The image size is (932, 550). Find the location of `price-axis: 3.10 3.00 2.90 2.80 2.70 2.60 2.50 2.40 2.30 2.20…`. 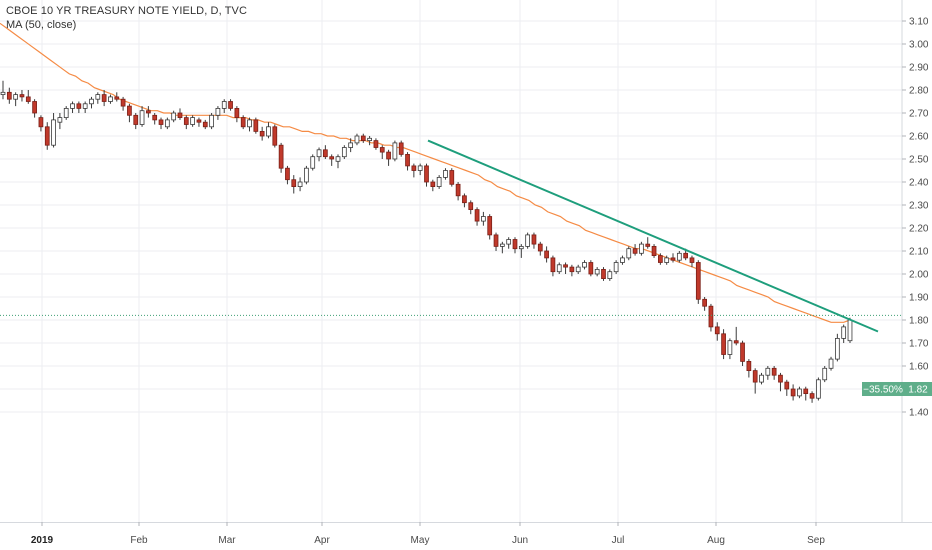

price-axis: 3.10 3.00 2.90 2.80 2.70 2.60 2.50 2.40 2.30 2.20… is located at coordinates (915, 218).